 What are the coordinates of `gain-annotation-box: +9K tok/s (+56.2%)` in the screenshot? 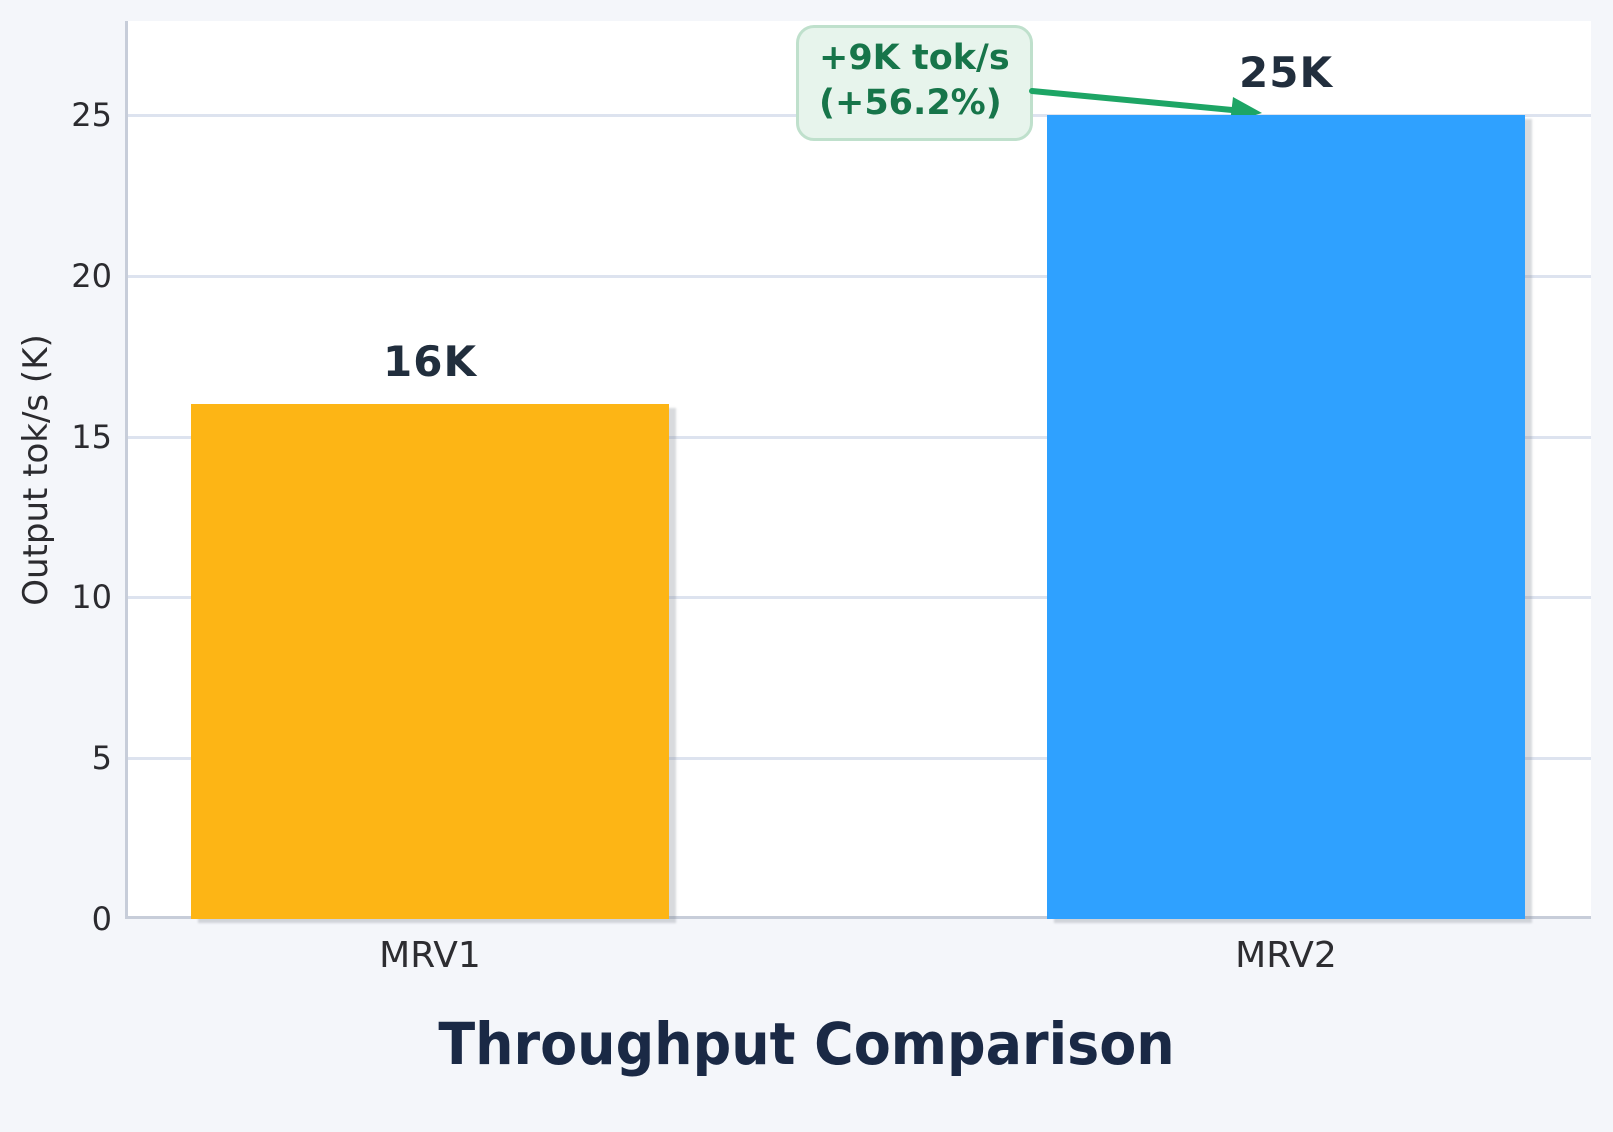 It's located at (914, 83).